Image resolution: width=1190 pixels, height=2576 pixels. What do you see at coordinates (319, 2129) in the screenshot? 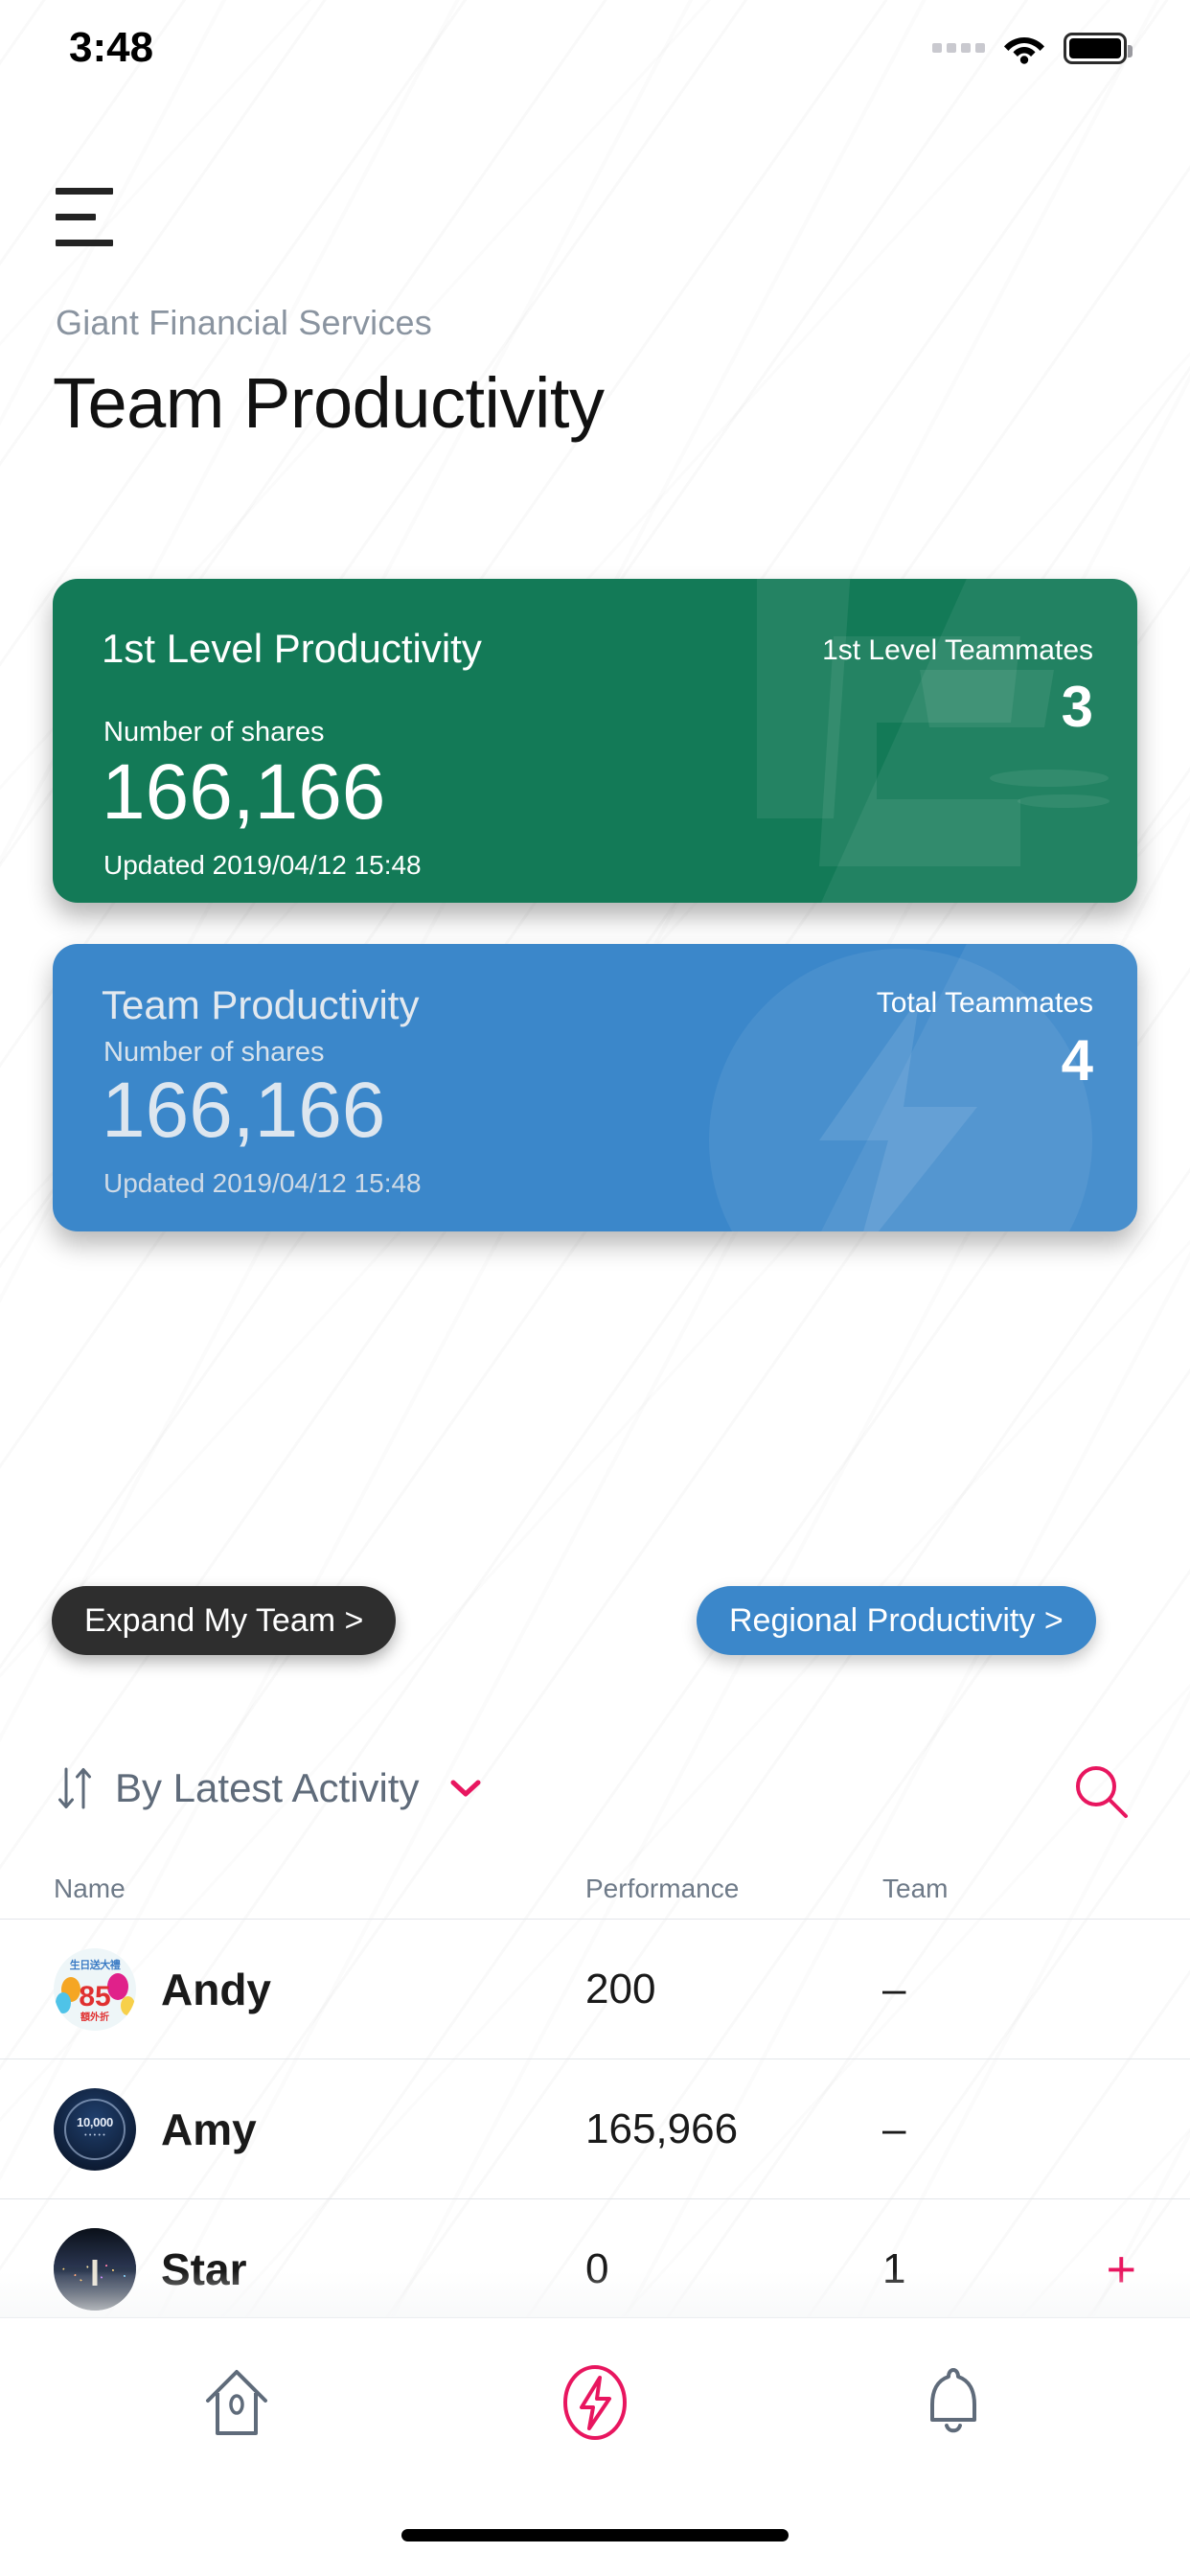
I see `cell-name: 10,000 • • • • • Amy` at bounding box center [319, 2129].